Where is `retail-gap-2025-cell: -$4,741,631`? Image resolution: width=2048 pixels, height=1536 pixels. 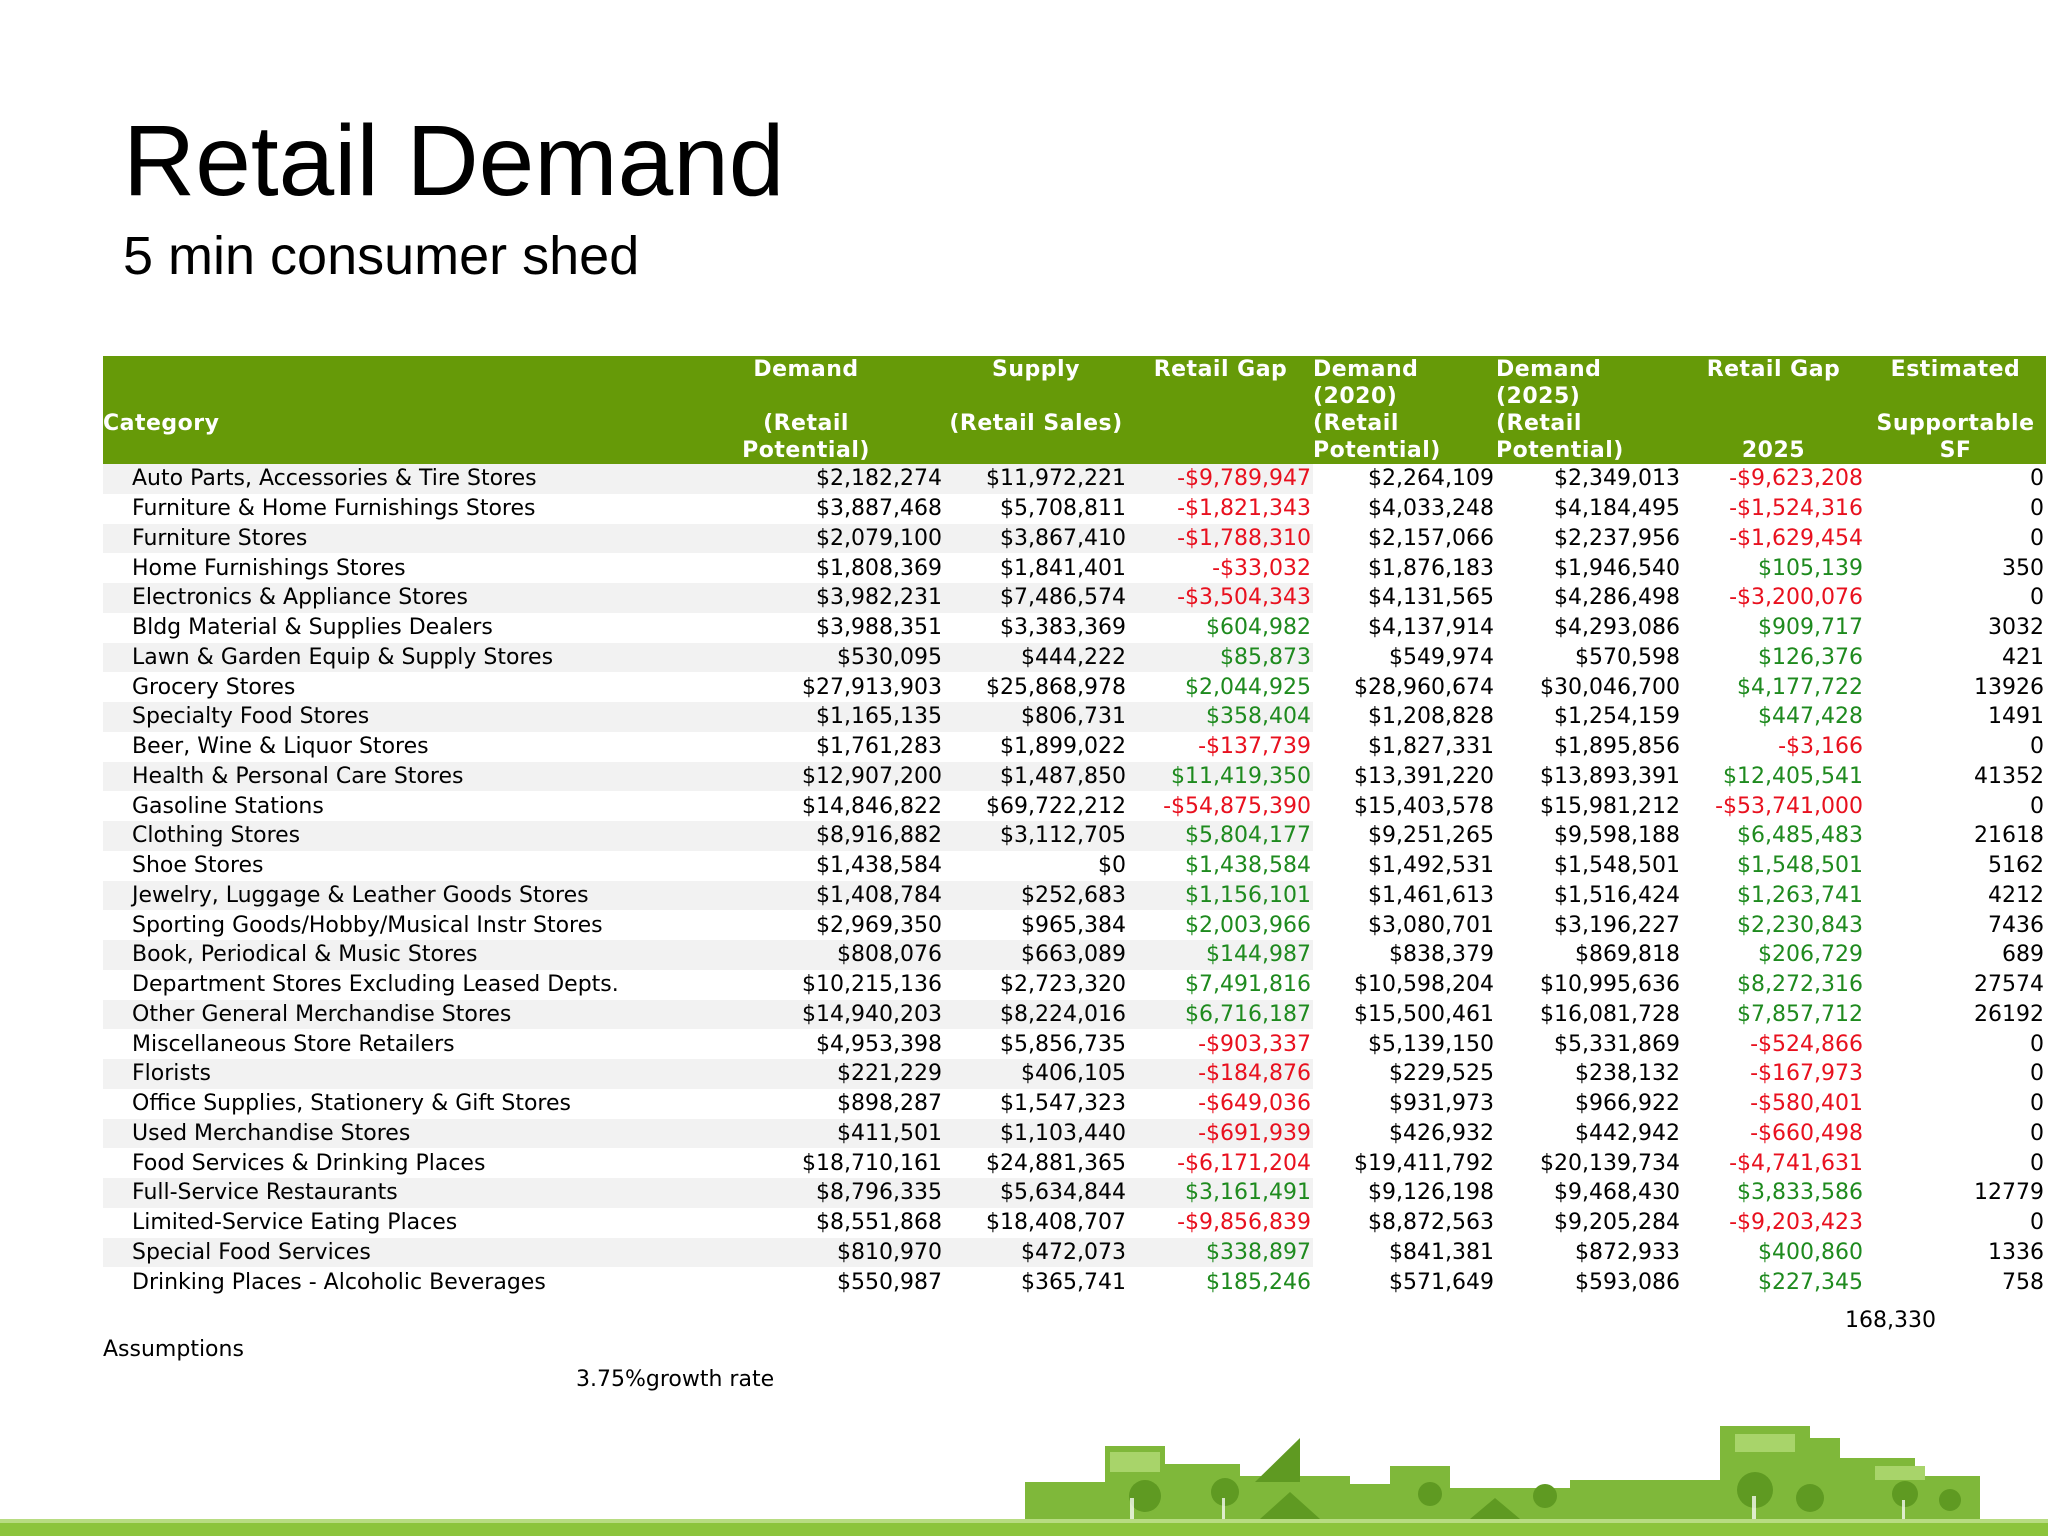 retail-gap-2025-cell: -$4,741,631 is located at coordinates (1796, 1163).